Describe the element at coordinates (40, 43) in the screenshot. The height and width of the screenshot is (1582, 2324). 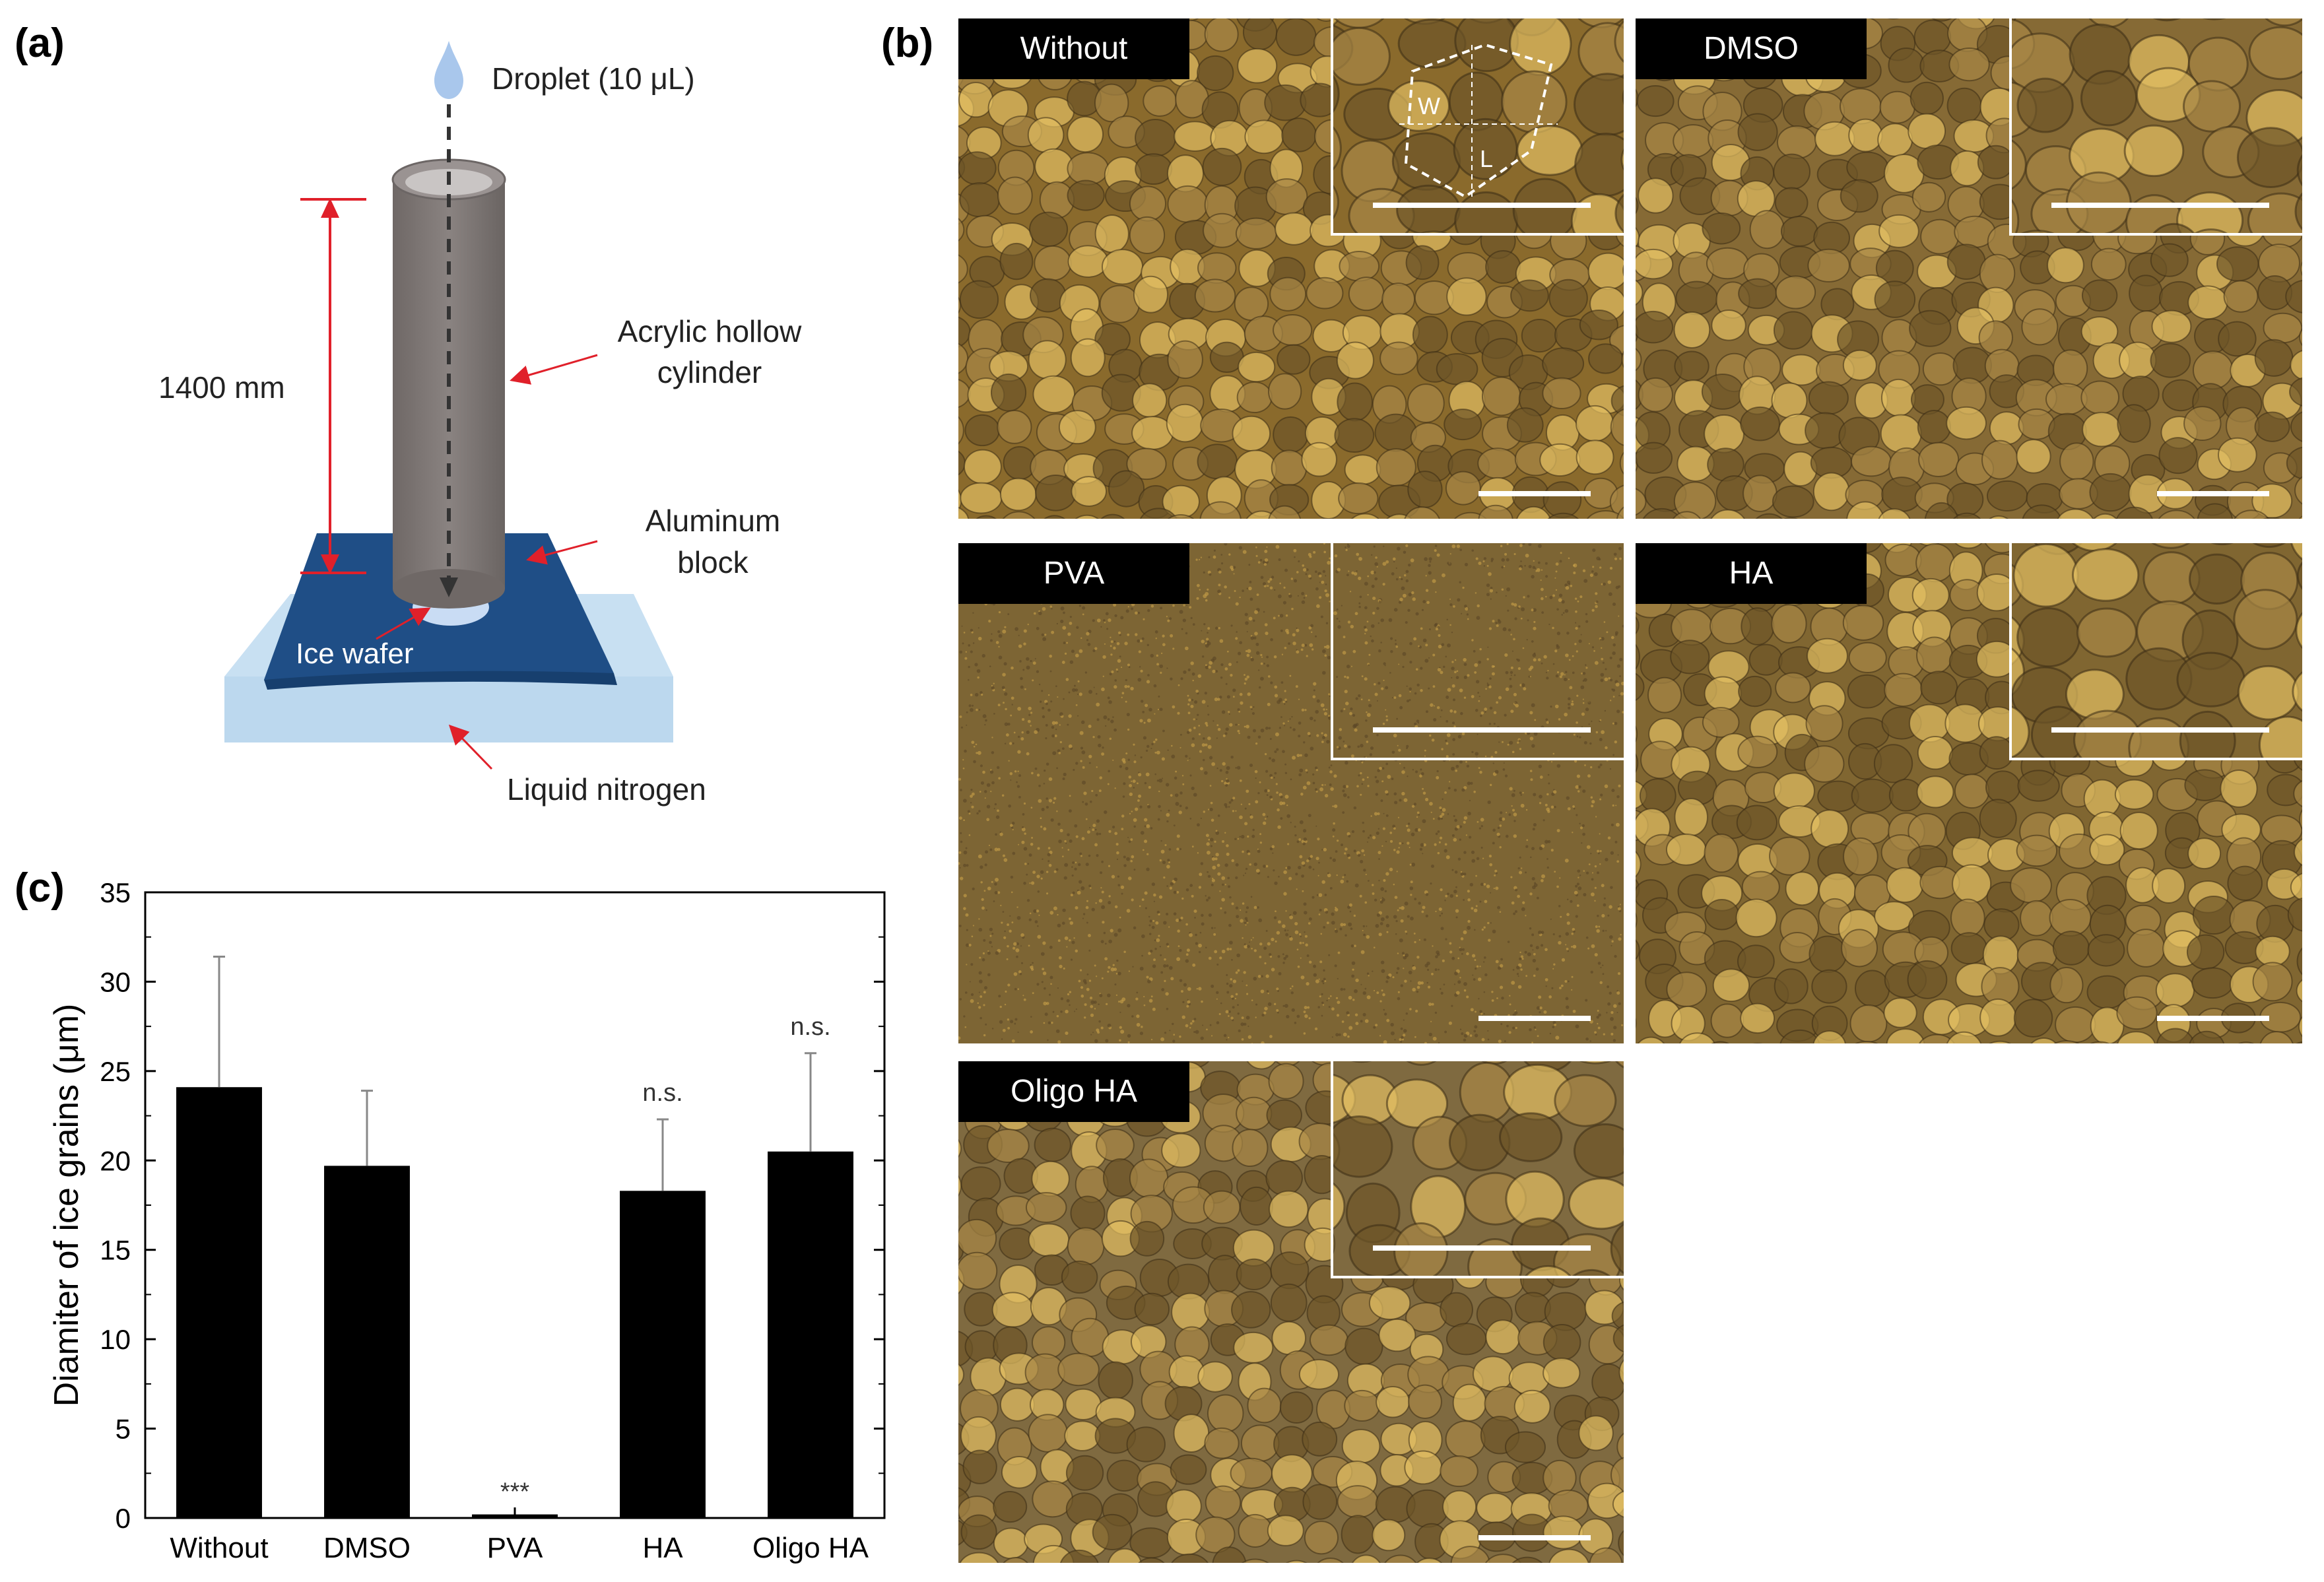
I see `panel-label-a: (a)` at that location.